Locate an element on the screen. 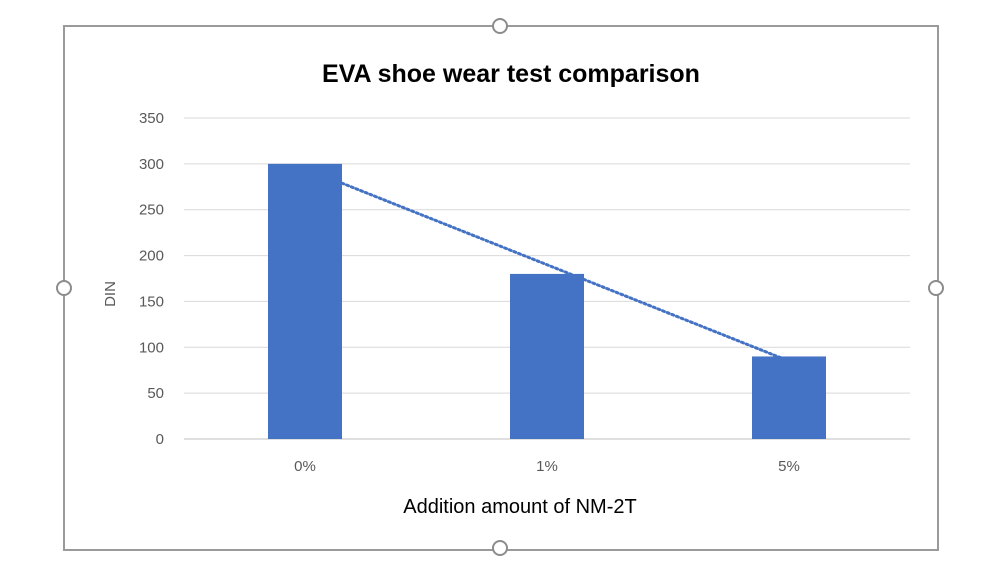 The image size is (991, 570). resize-handle-left-icon is located at coordinates (64, 288).